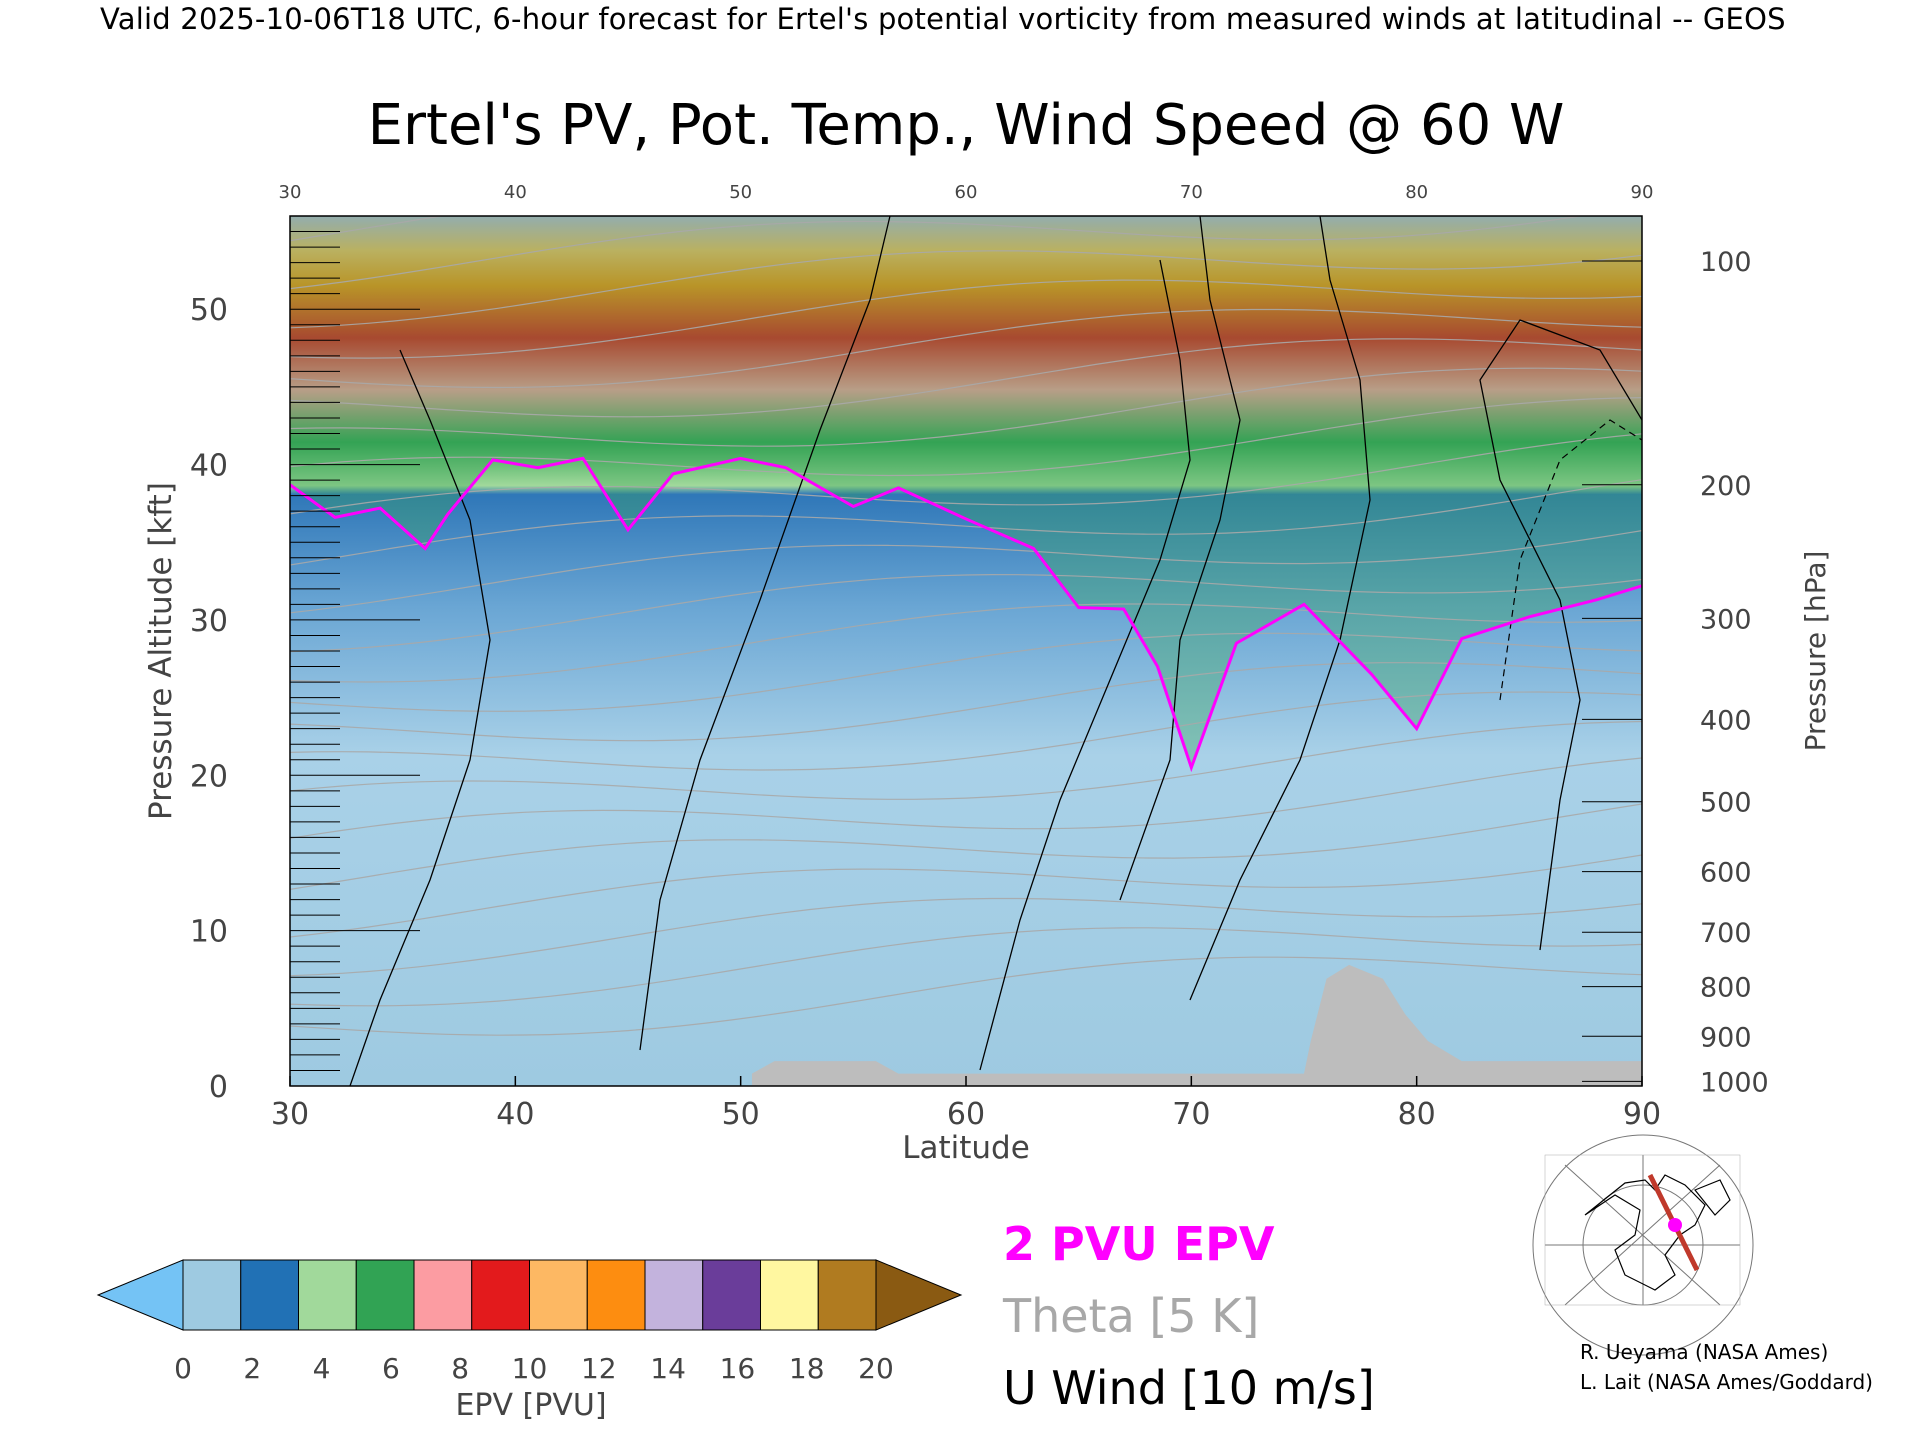 The height and width of the screenshot is (1440, 1920). Describe the element at coordinates (1416, 192) in the screenshot. I see `x-tick-label-top: 80` at that location.